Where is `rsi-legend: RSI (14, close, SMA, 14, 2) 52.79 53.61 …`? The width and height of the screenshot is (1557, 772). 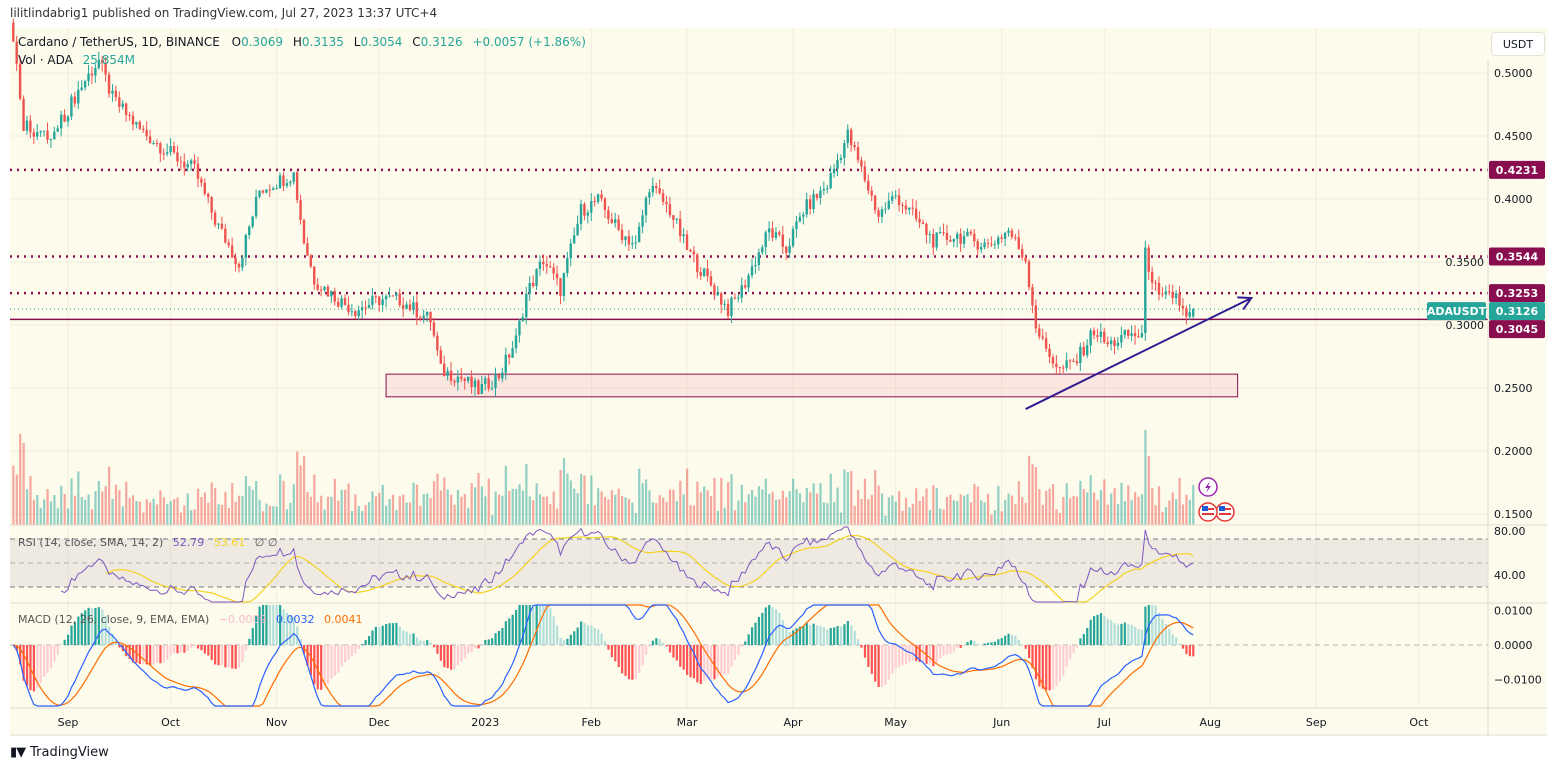
rsi-legend: RSI (14, close, SMA, 14, 2) 52.79 53.61 … is located at coordinates (147, 542).